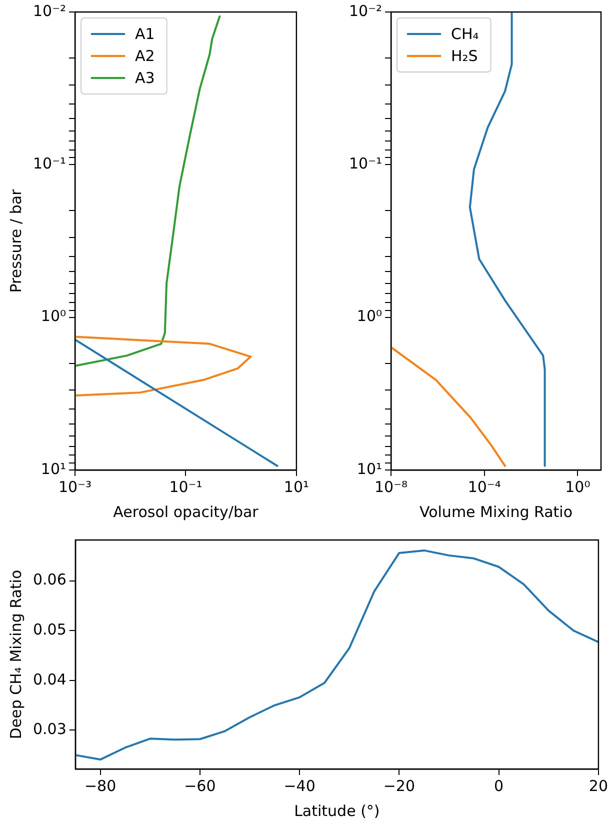 The image size is (611, 829). I want to click on x-tick-label: 10⁻⁸, so click(391, 487).